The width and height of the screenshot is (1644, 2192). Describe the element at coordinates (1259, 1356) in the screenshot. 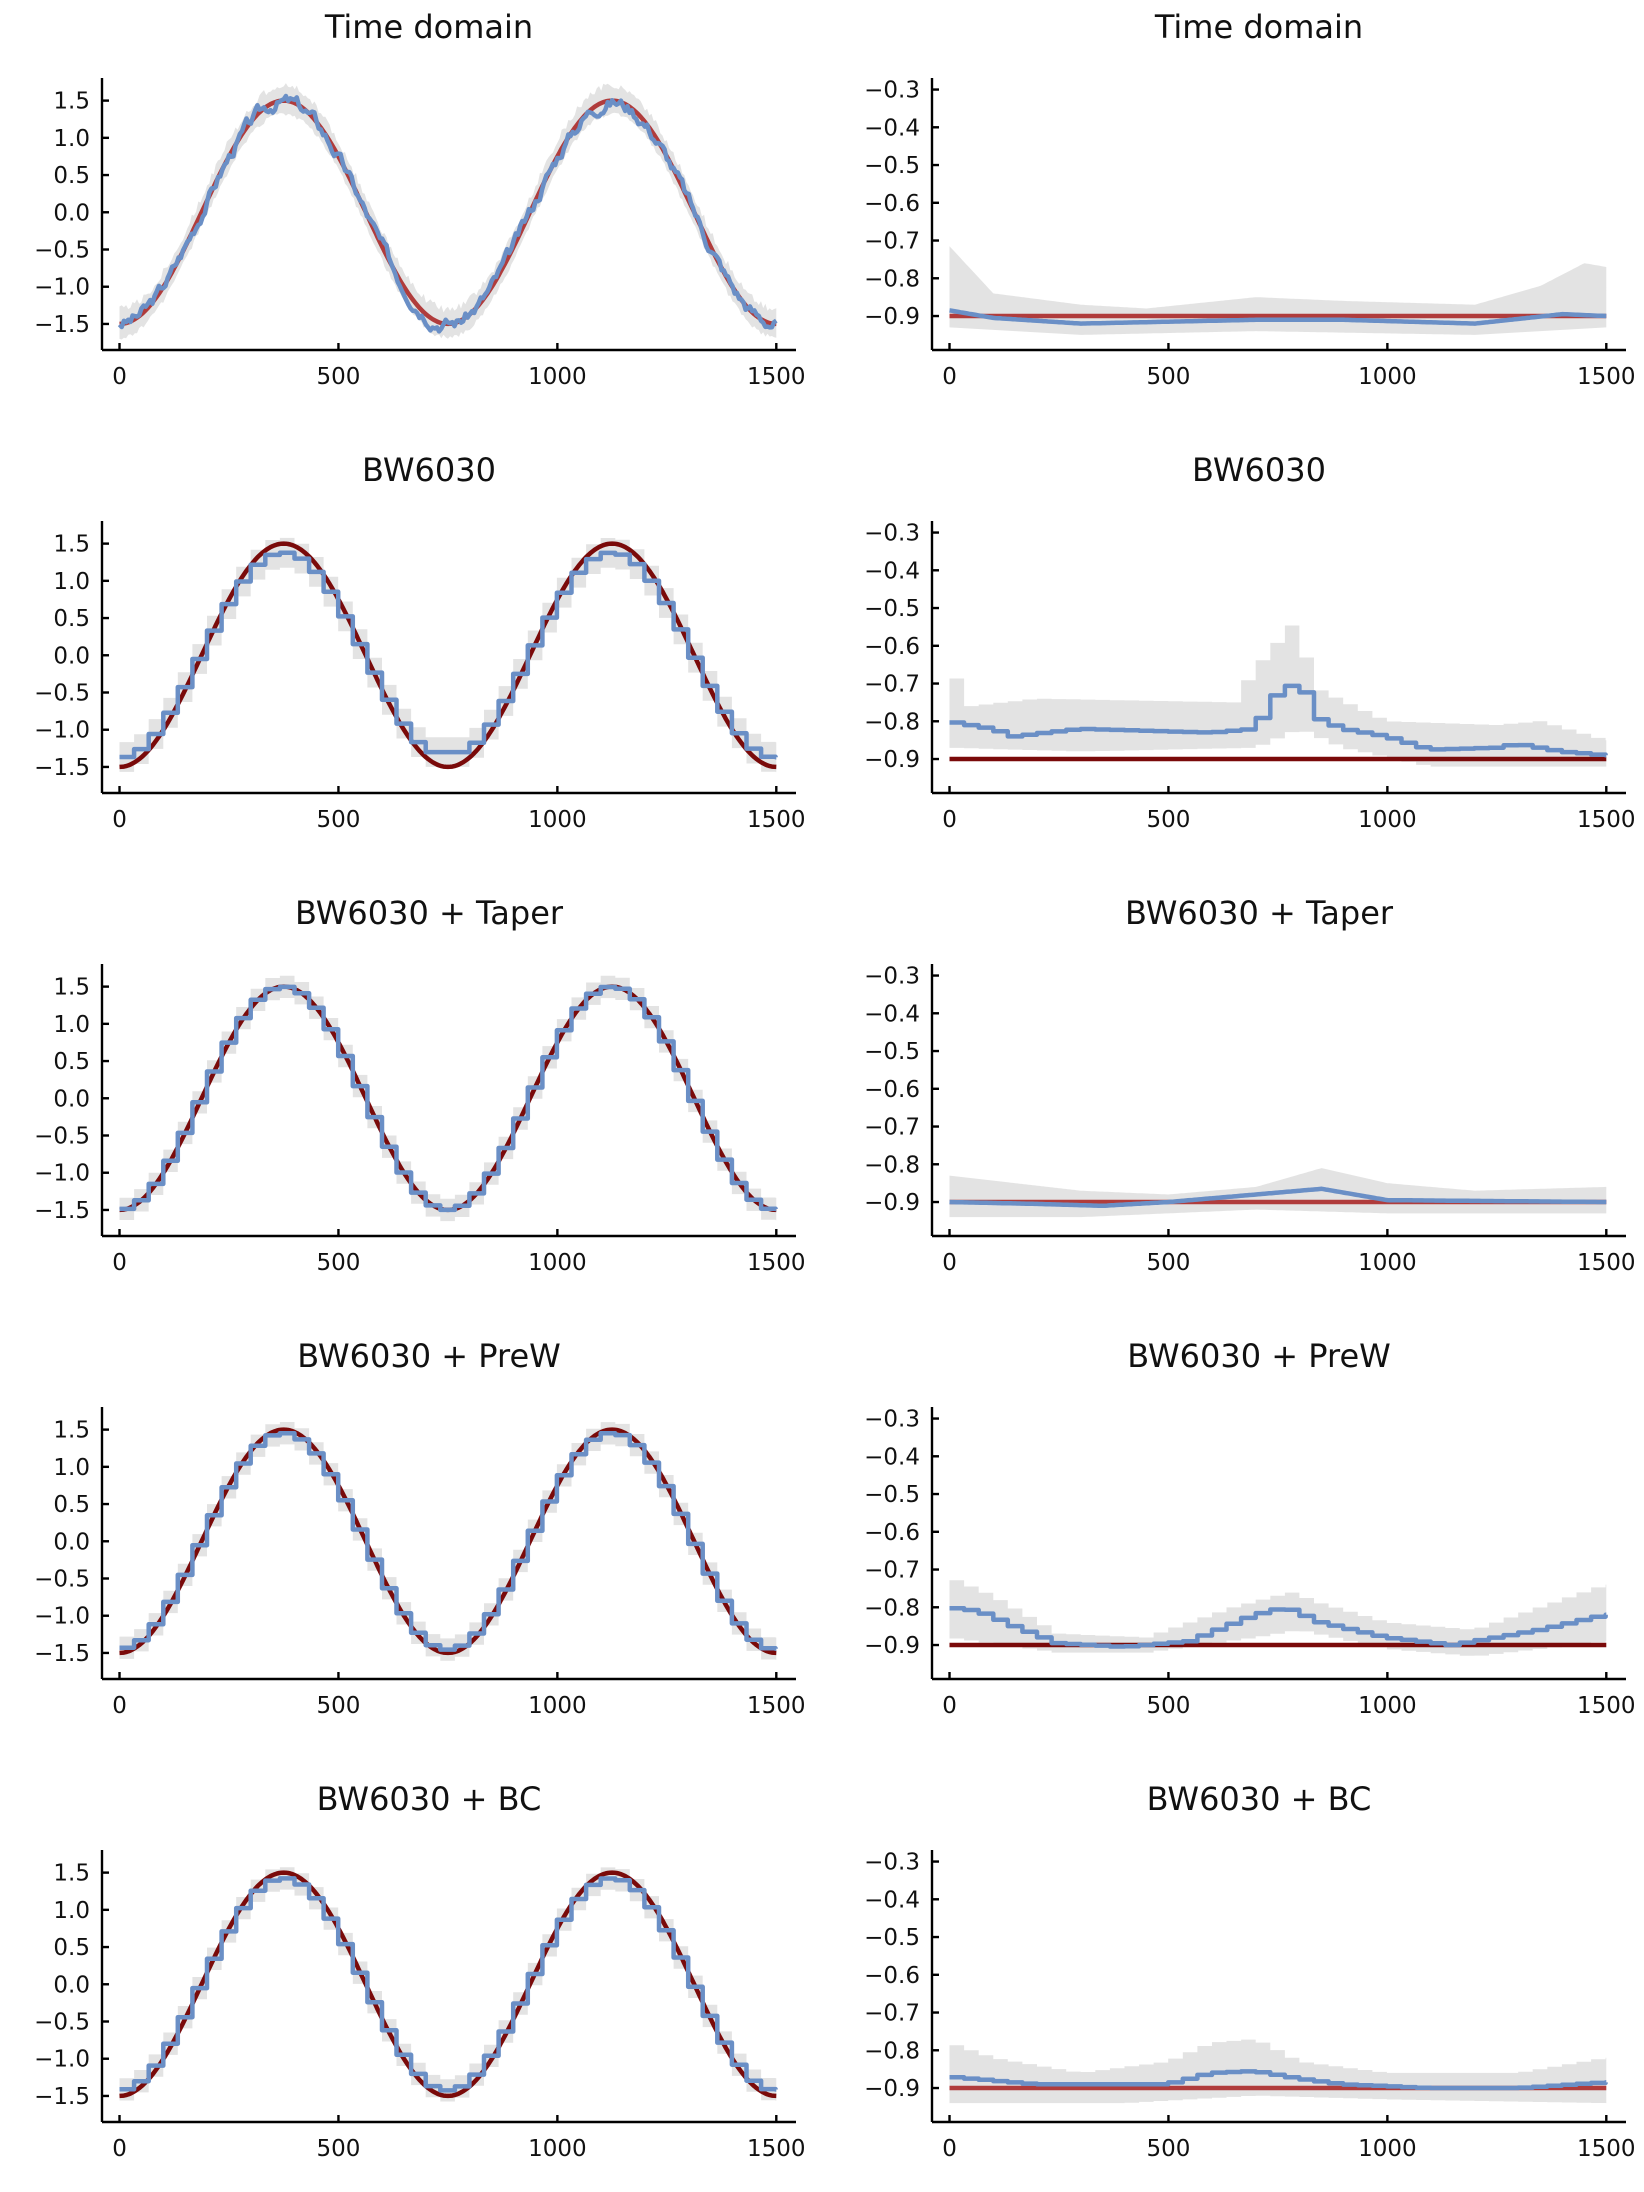

I see `panel-title: BW6030 + PreW` at that location.